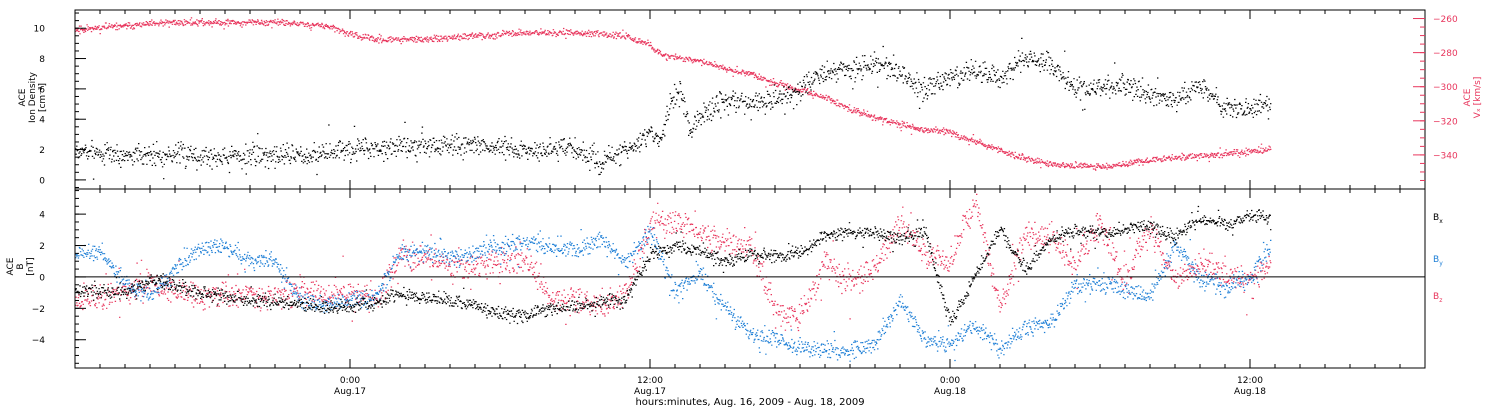  I want to click on x-tick-label-date-3: Aug.18, so click(1250, 392).